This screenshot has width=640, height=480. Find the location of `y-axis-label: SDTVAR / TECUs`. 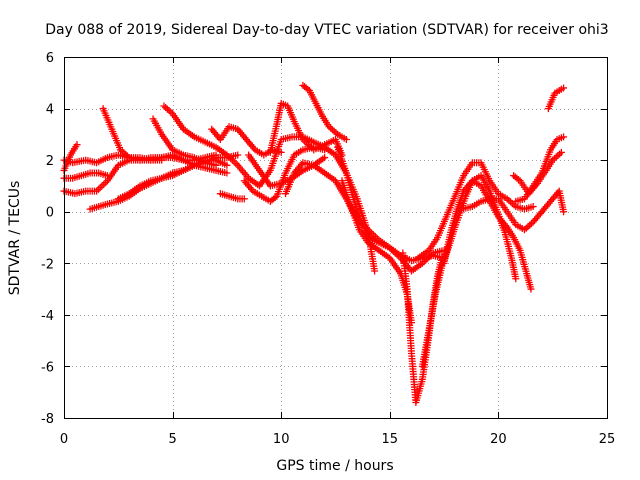

y-axis-label: SDTVAR / TECUs is located at coordinates (15, 238).